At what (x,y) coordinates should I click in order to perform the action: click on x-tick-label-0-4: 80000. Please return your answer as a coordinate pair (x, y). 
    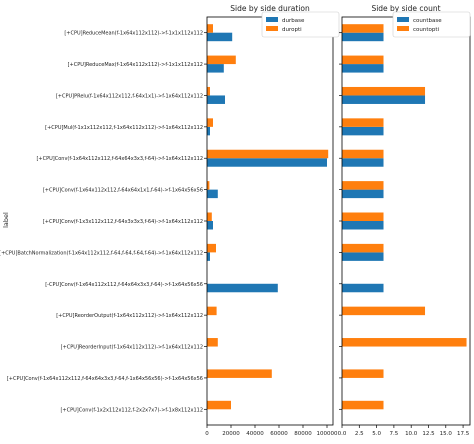
    Looking at the image, I should click on (303, 434).